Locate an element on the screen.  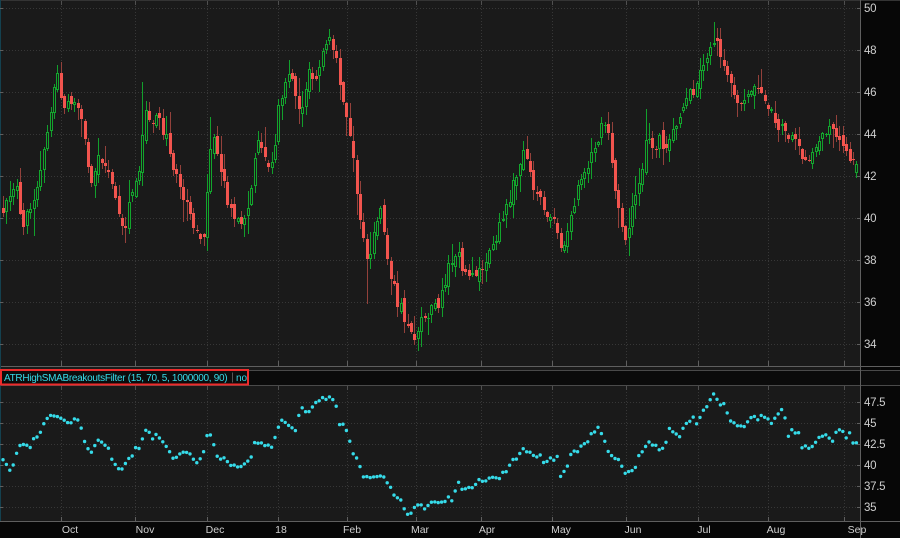
svg-text: Apr is located at coordinates (487, 530).